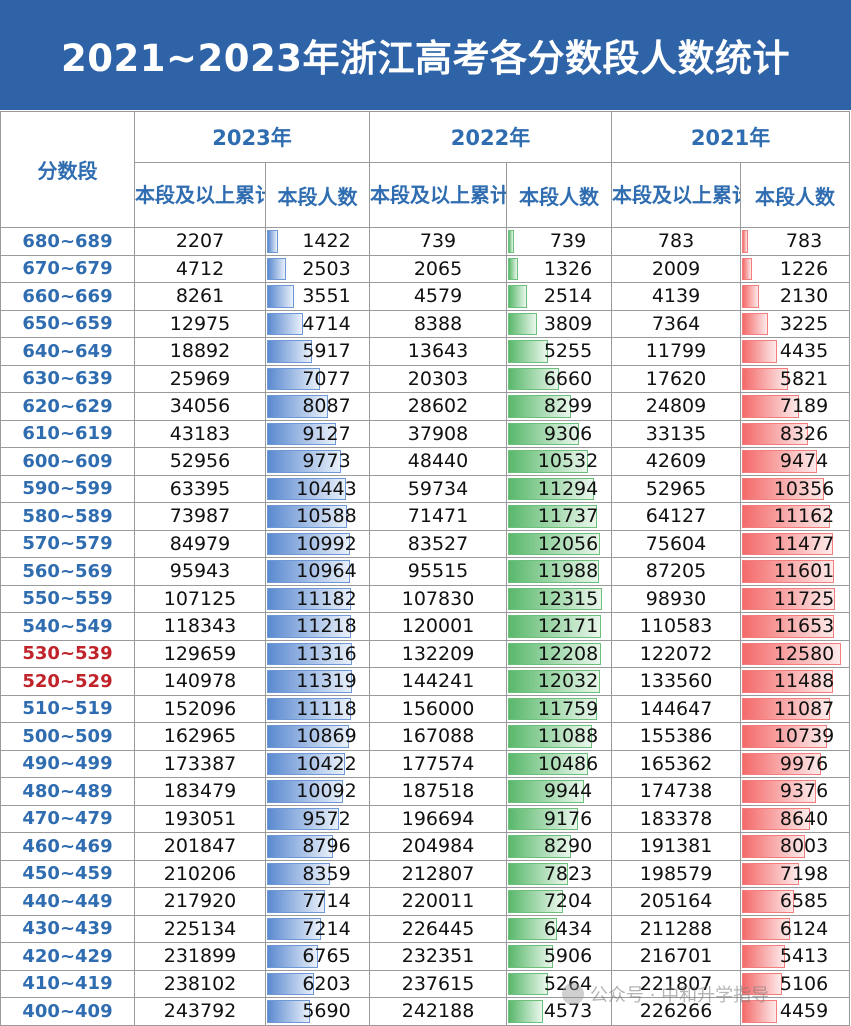  What do you see at coordinates (200, 708) in the screenshot?
I see `cumulative-cell-2023: 152096` at bounding box center [200, 708].